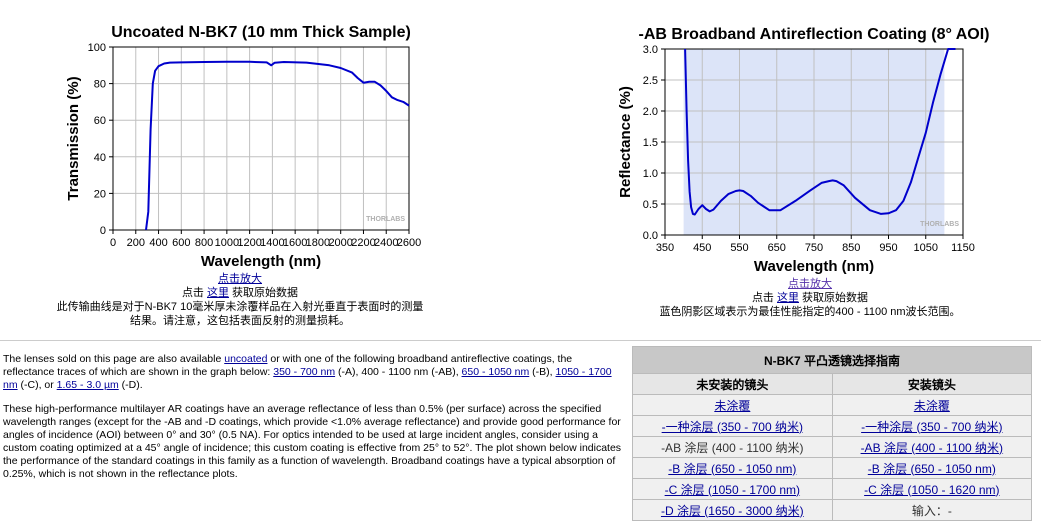 The image size is (1041, 528). I want to click on x-tick-label: 950, so click(888, 248).